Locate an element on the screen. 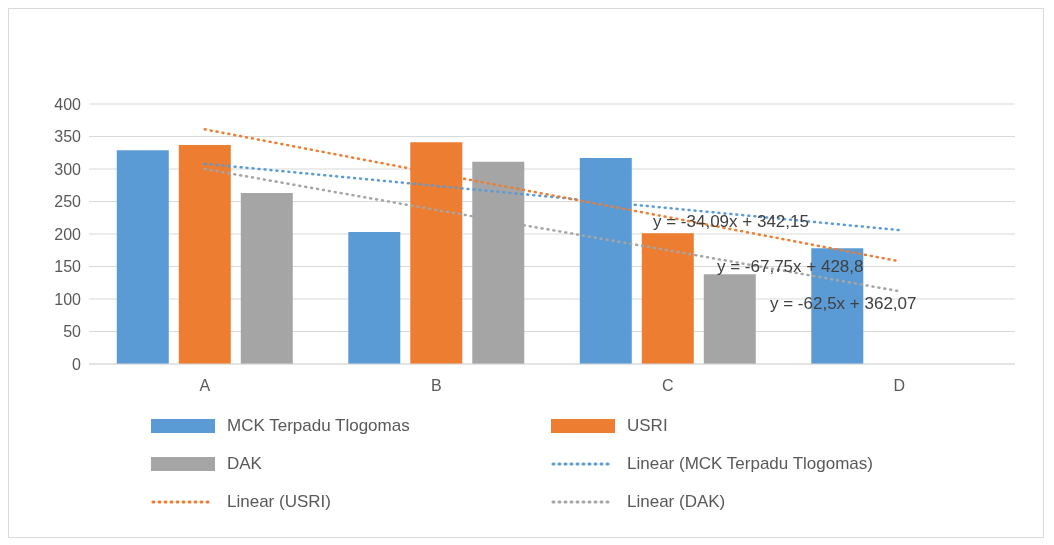  x-tick-label: C is located at coordinates (667, 386).